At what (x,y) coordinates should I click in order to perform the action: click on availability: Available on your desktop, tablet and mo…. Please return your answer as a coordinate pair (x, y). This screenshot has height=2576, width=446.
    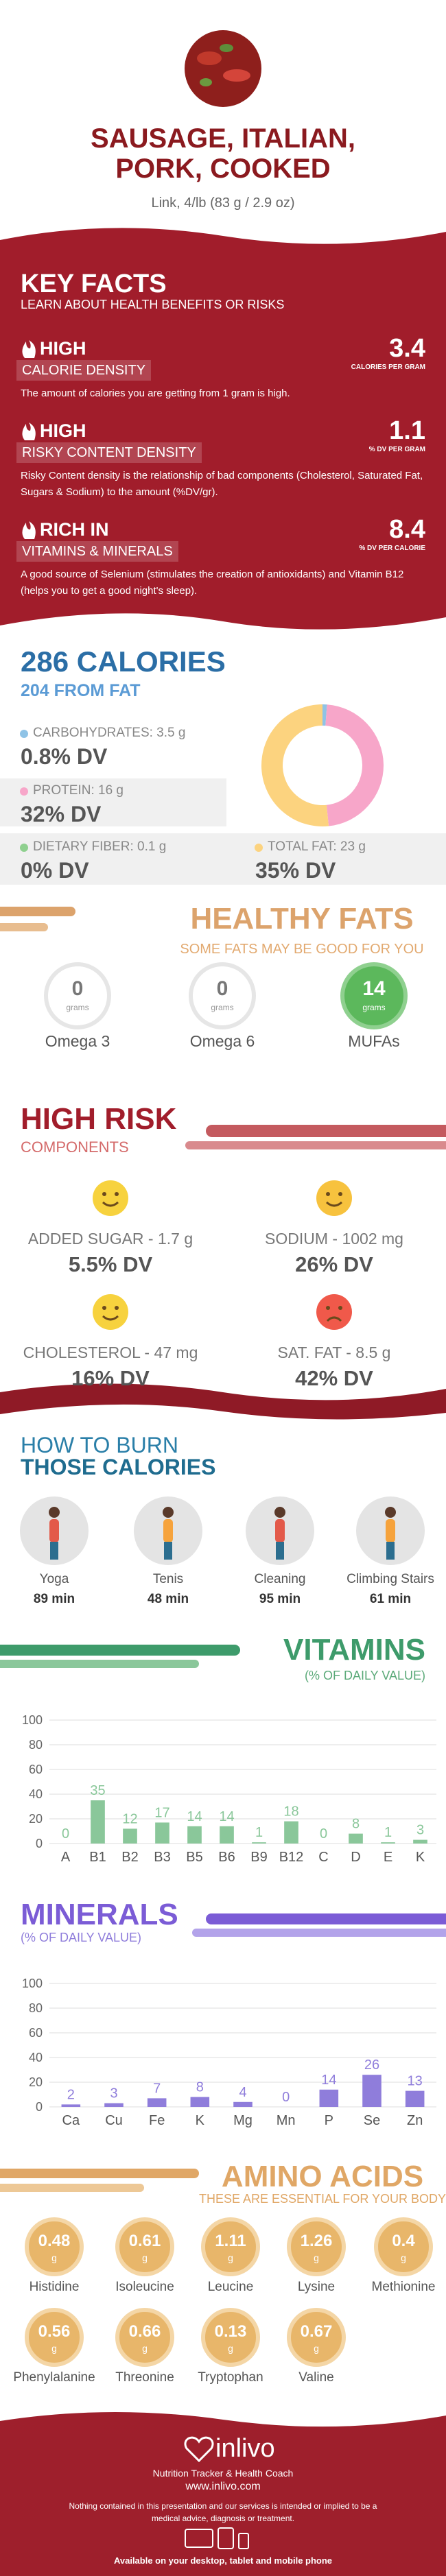
    Looking at the image, I should click on (223, 2560).